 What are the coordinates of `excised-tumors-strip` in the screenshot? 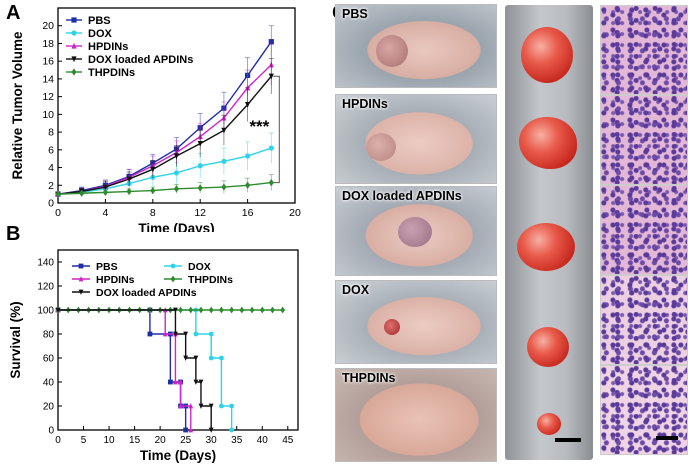 It's located at (549, 232).